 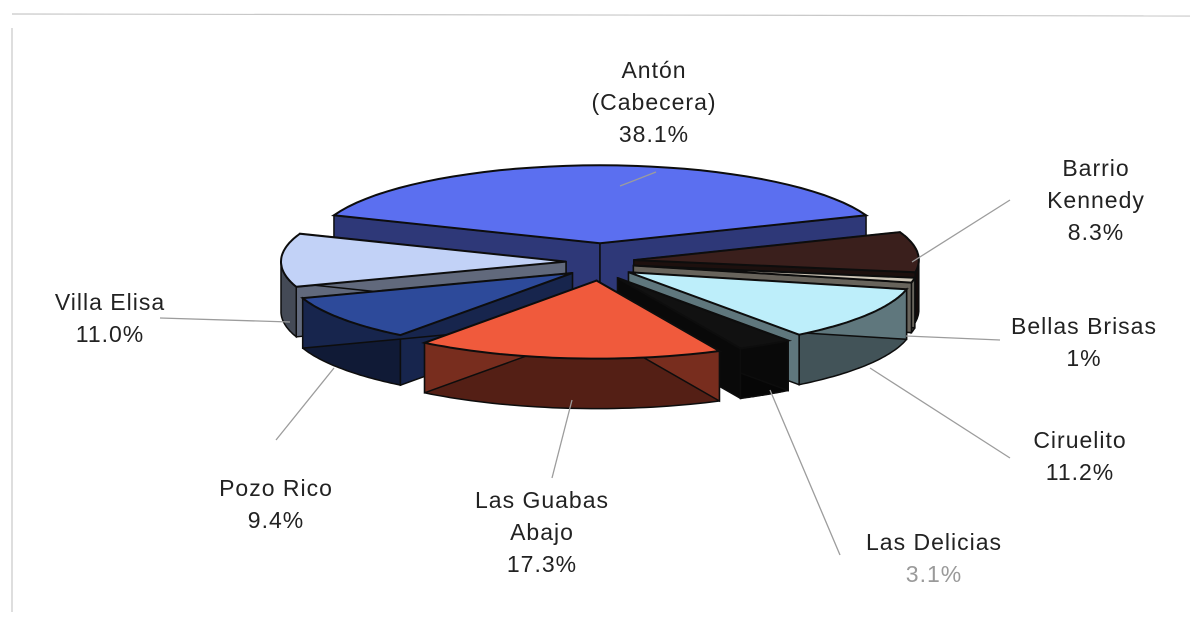 I want to click on slice-name-line-1-0: Barrio, so click(x=1095, y=168).